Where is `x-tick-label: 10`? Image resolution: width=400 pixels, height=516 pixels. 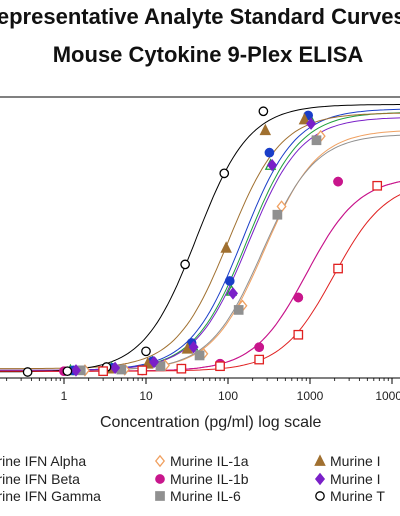
x-tick-label: 10 is located at coordinates (146, 396).